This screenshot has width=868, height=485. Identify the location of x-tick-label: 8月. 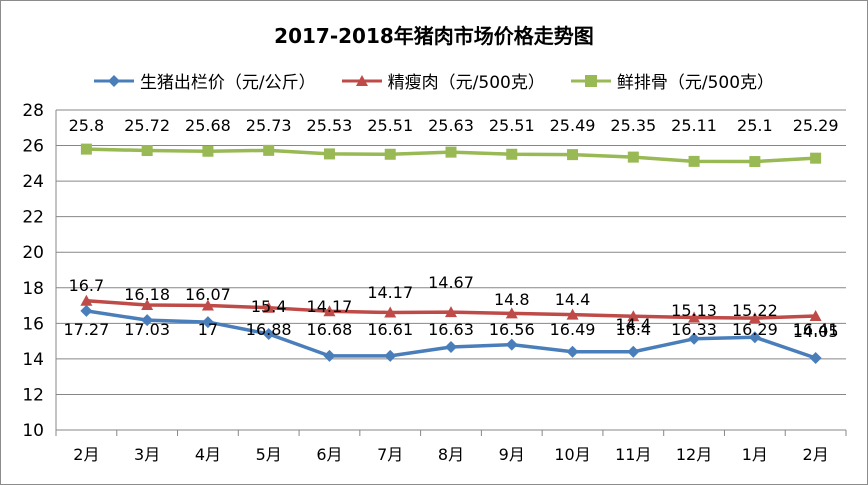
(451, 454).